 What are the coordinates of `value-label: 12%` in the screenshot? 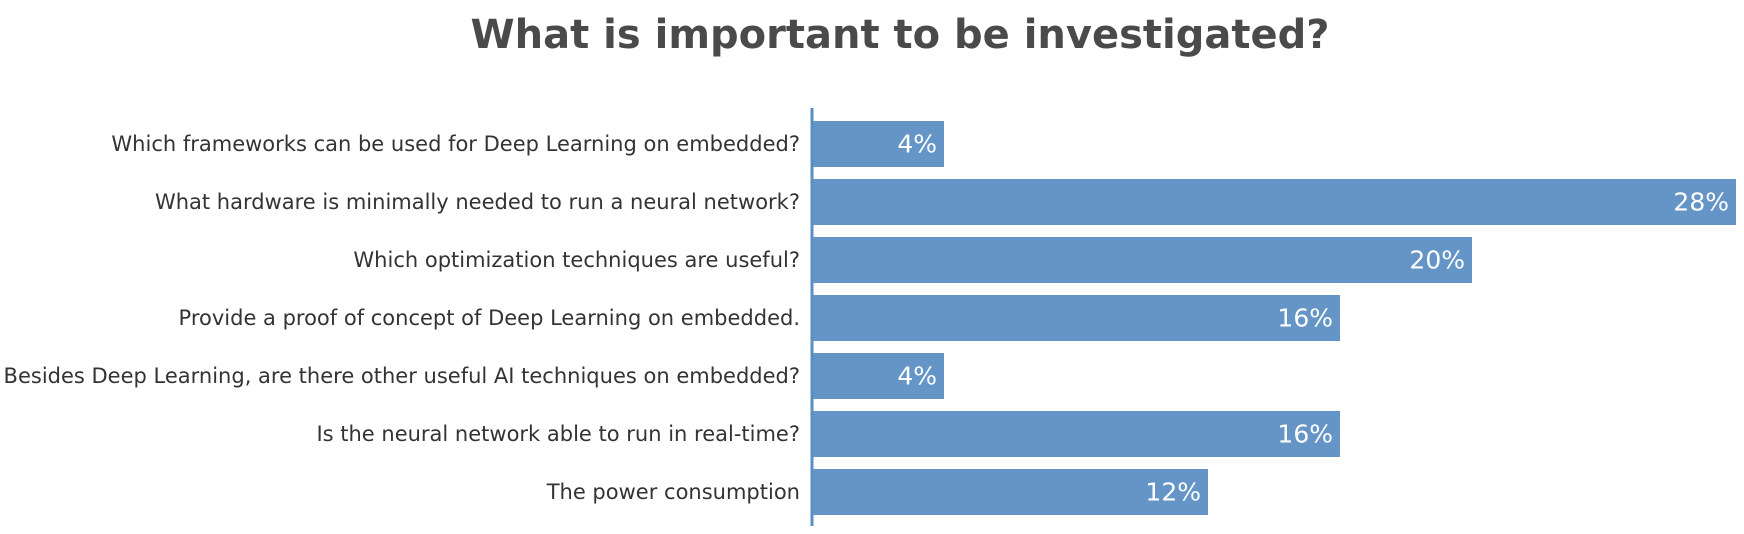 It's located at (1173, 492).